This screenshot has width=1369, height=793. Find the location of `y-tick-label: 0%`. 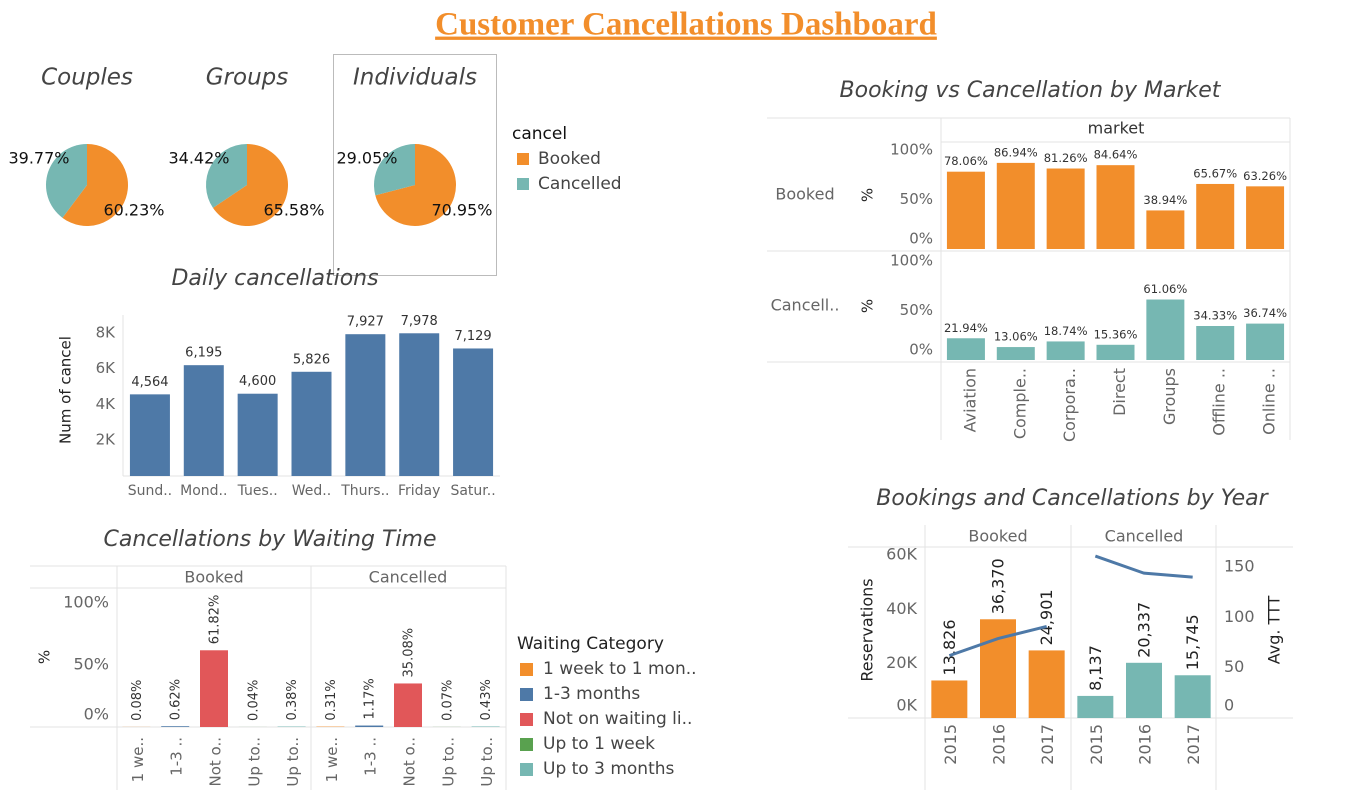

y-tick-label: 0% is located at coordinates (921, 239).